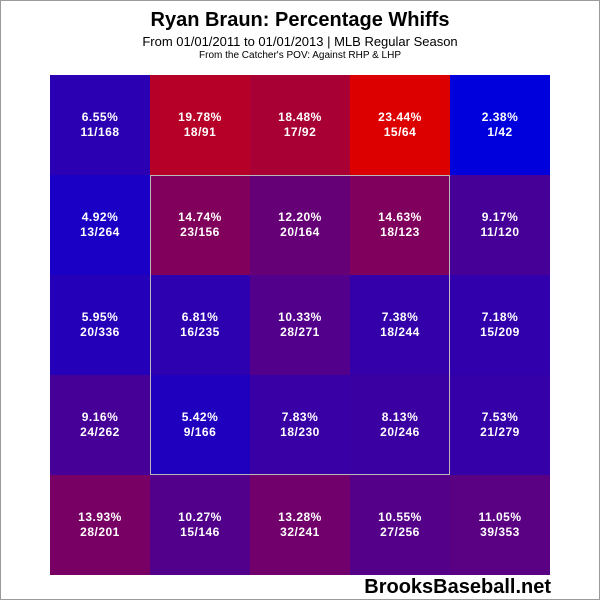  What do you see at coordinates (100, 332) in the screenshot?
I see `cell-count-label: 20/336` at bounding box center [100, 332].